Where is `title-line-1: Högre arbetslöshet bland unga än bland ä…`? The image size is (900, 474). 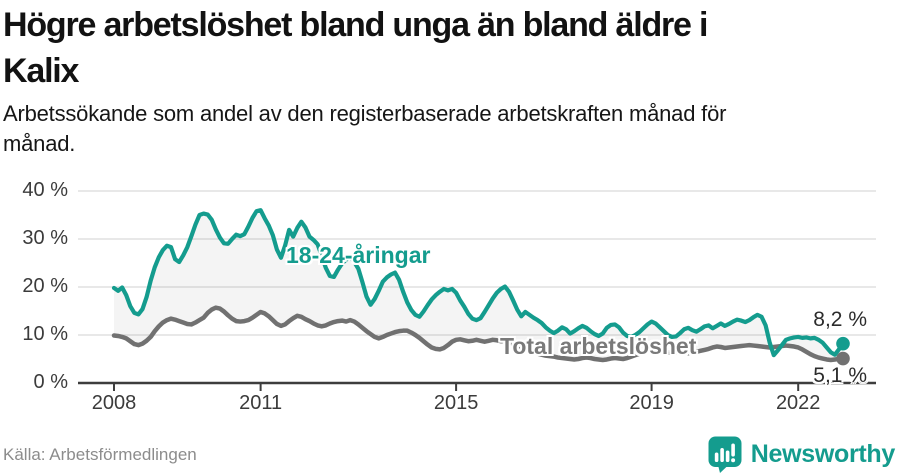 title-line-1: Högre arbetslöshet bland unga än bland ä… is located at coordinates (355, 25).